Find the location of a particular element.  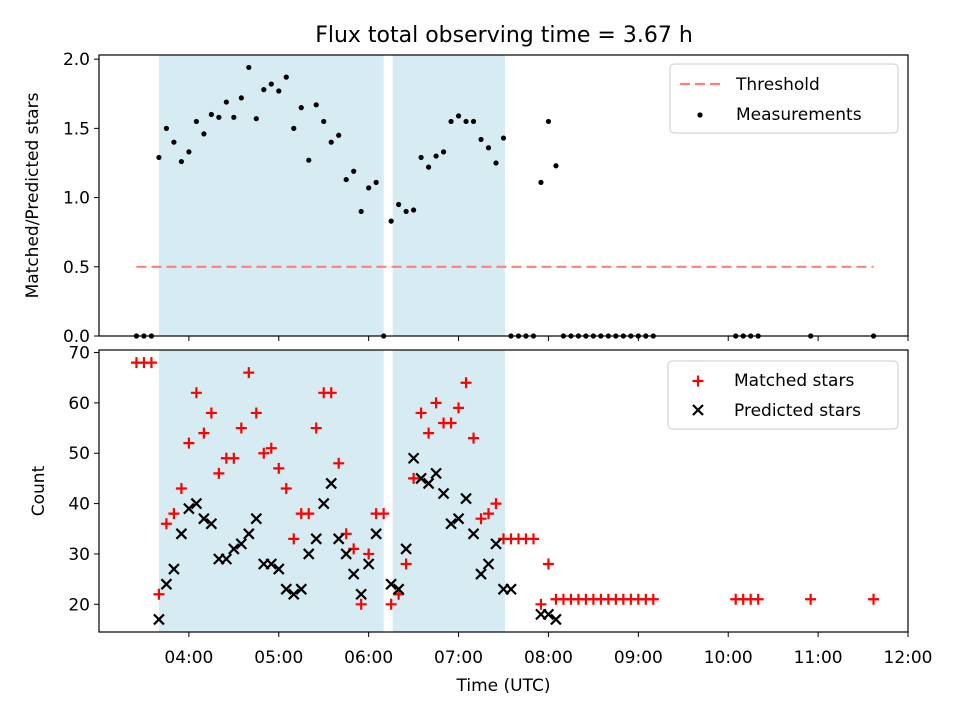

x-tick-label: 07:00 is located at coordinates (458, 658).